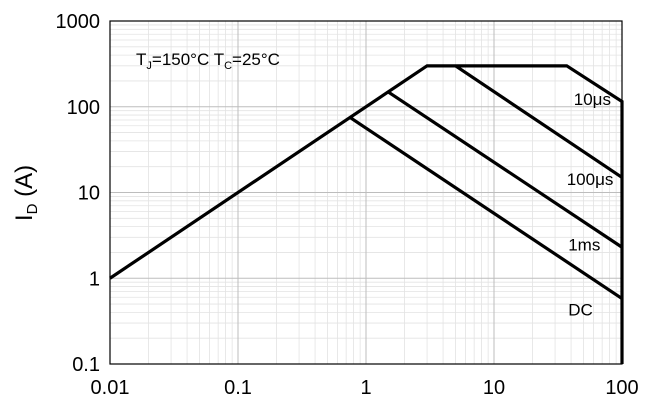  Describe the element at coordinates (83, 108) in the screenshot. I see `y-tick-label: 100` at that location.